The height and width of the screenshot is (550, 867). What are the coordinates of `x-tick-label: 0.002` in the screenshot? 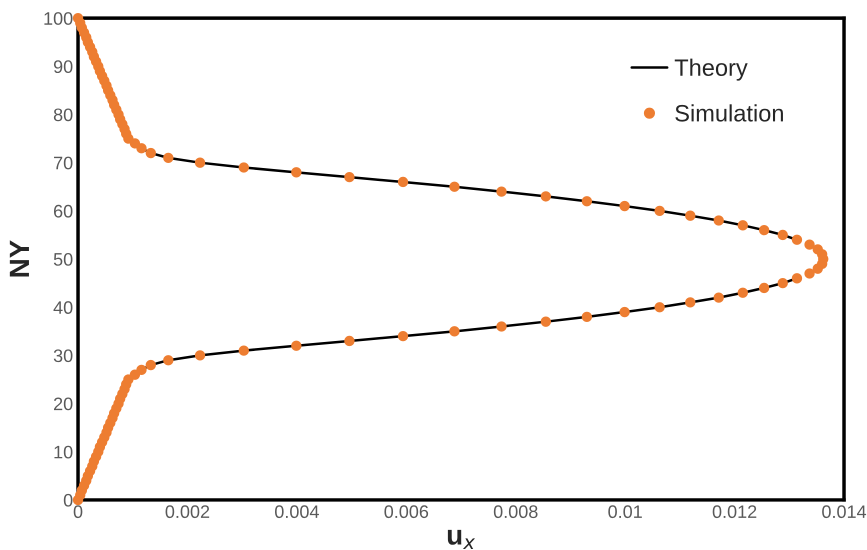 It's located at (188, 511).